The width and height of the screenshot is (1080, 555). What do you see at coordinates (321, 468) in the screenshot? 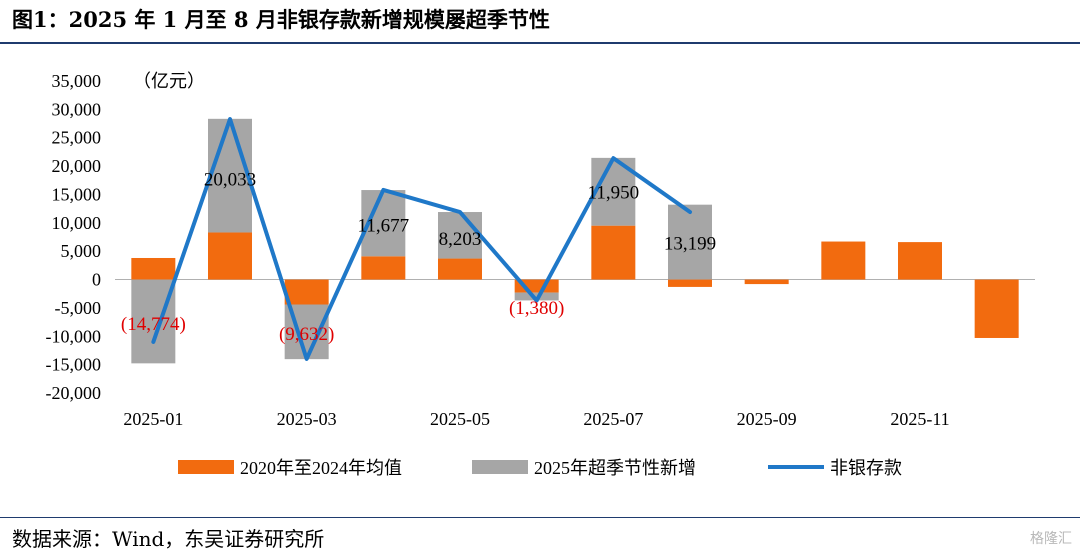
I see `legend-label: 2020年至2024年均值` at bounding box center [321, 468].